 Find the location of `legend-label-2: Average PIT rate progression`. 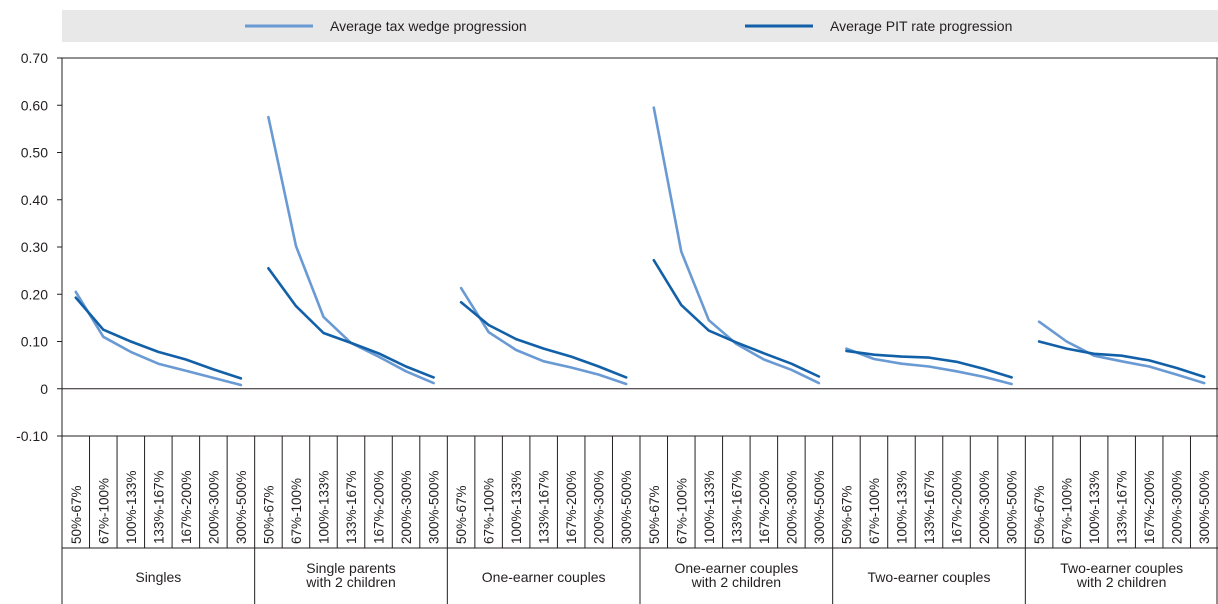

legend-label-2: Average PIT rate progression is located at coordinates (921, 26).